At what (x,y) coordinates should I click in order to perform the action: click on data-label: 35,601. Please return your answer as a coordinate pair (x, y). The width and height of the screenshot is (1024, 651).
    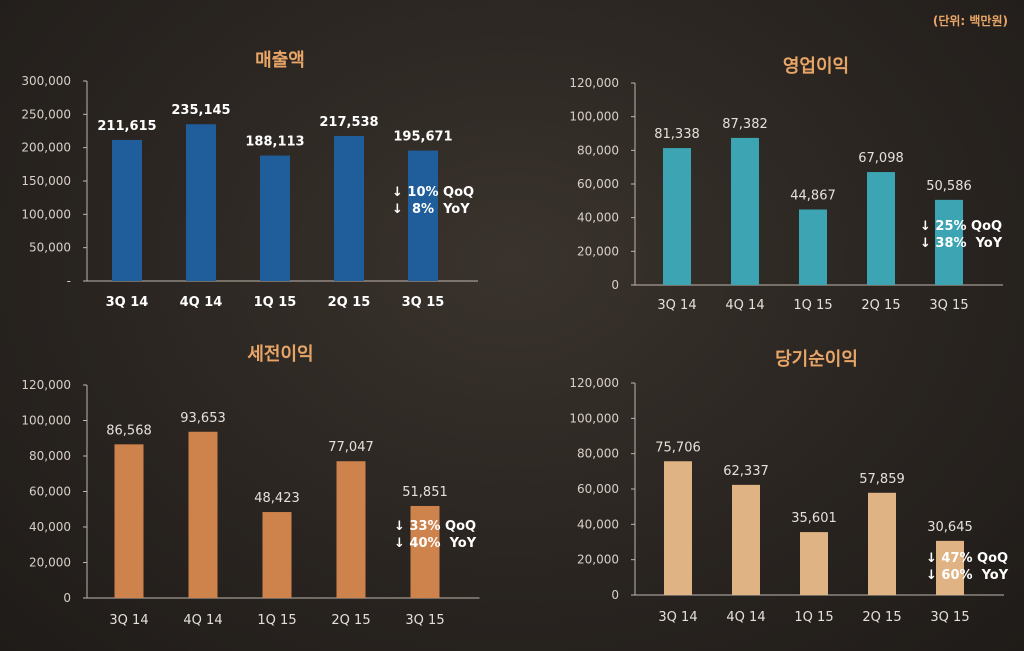
    Looking at the image, I should click on (814, 518).